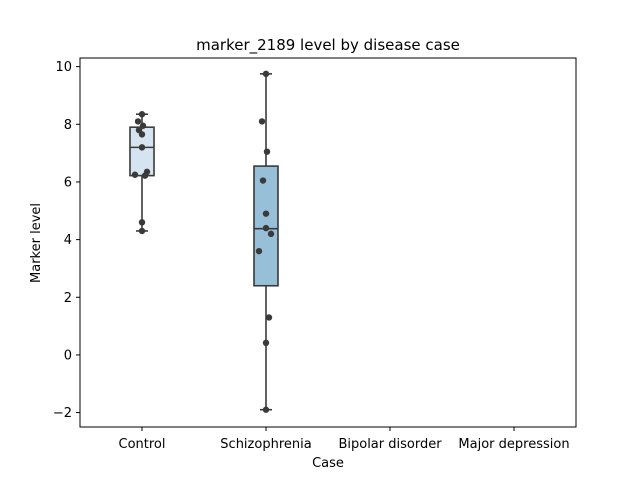 This screenshot has width=640, height=480. Describe the element at coordinates (36, 243) in the screenshot. I see `y-axis-label: Marker level` at that location.